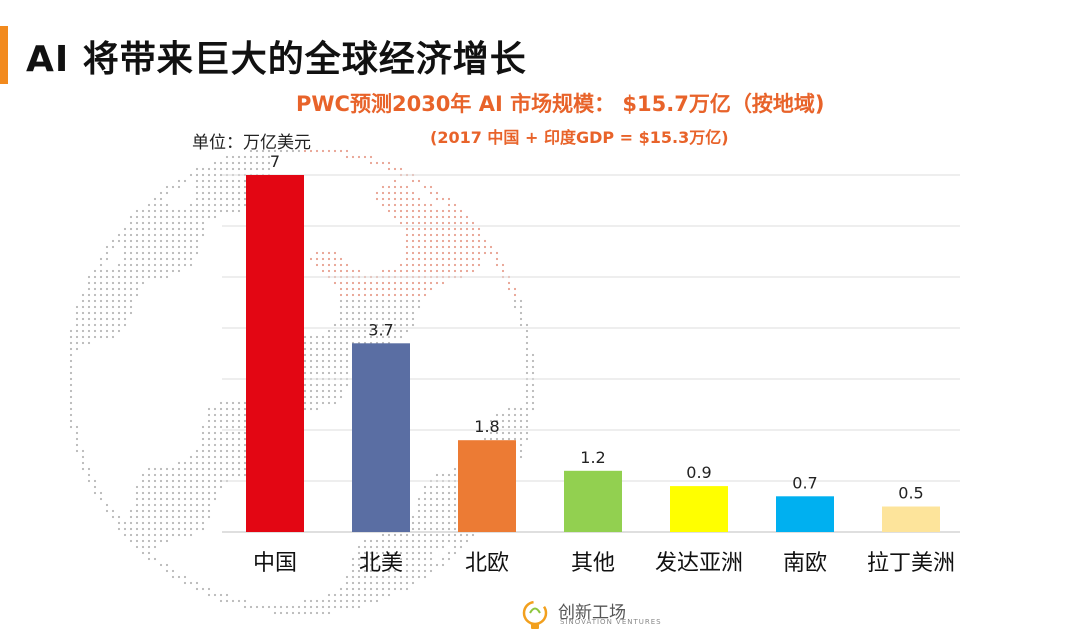 The image size is (1080, 639). Describe the element at coordinates (251, 143) in the screenshot. I see `unit-label: 单位：万亿美元` at that location.